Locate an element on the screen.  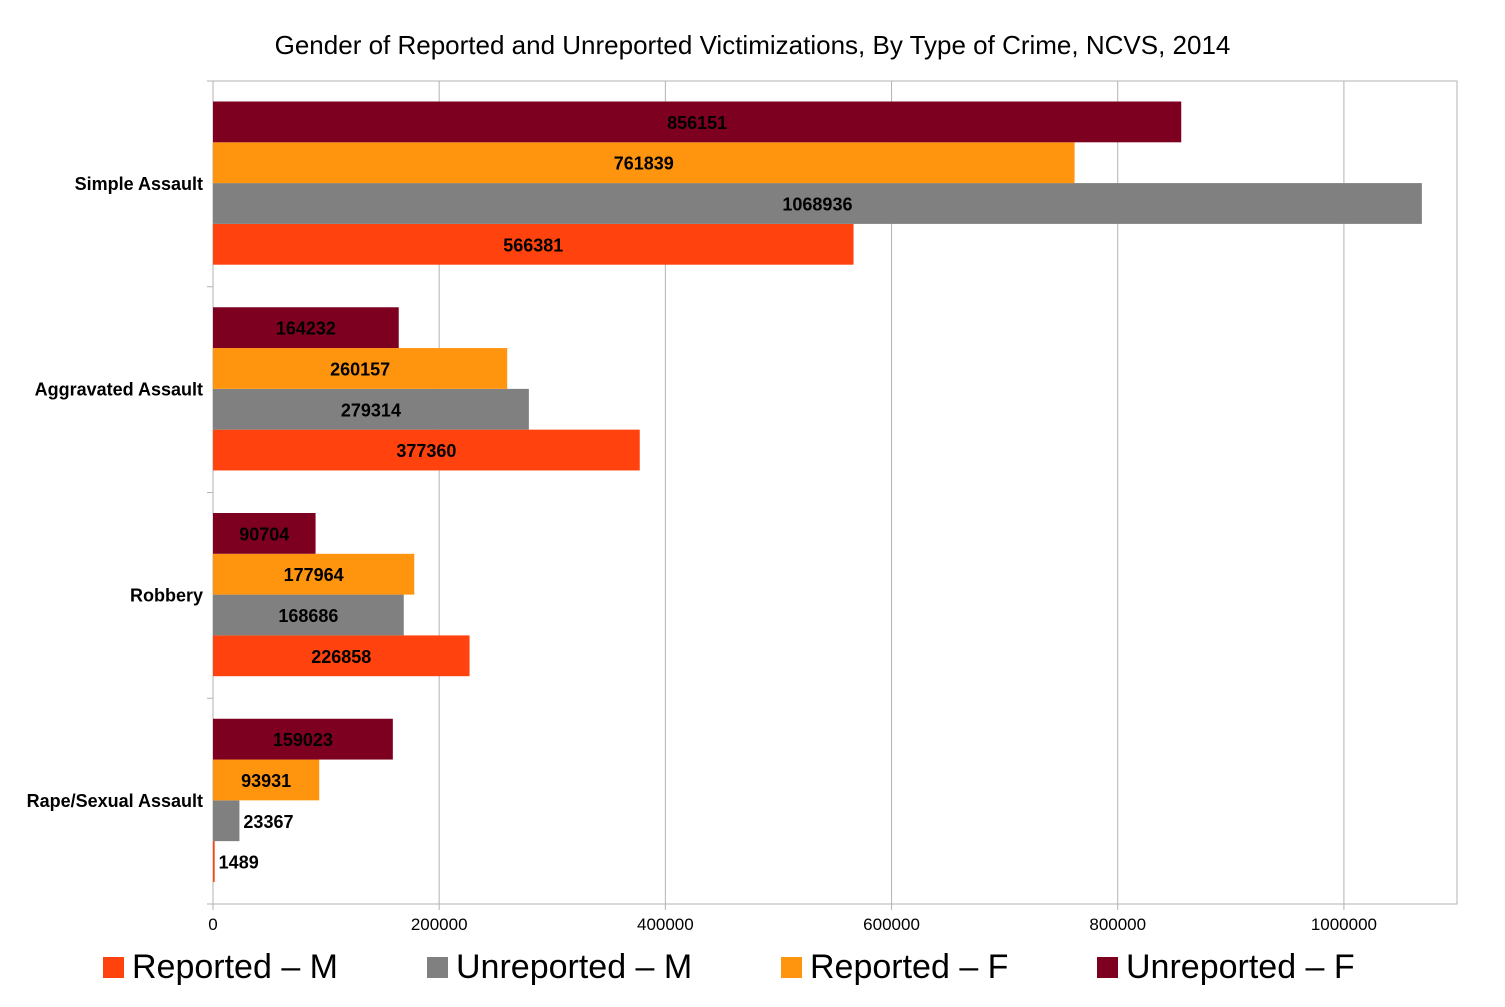
legend-item: Reported – F is located at coordinates (894, 967).